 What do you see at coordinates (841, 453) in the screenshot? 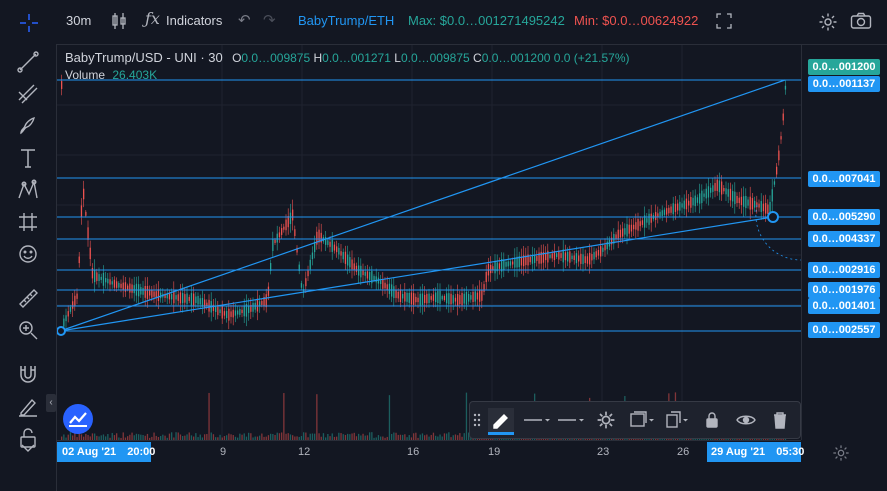
I see `axis-settings-gear-icon` at bounding box center [841, 453].